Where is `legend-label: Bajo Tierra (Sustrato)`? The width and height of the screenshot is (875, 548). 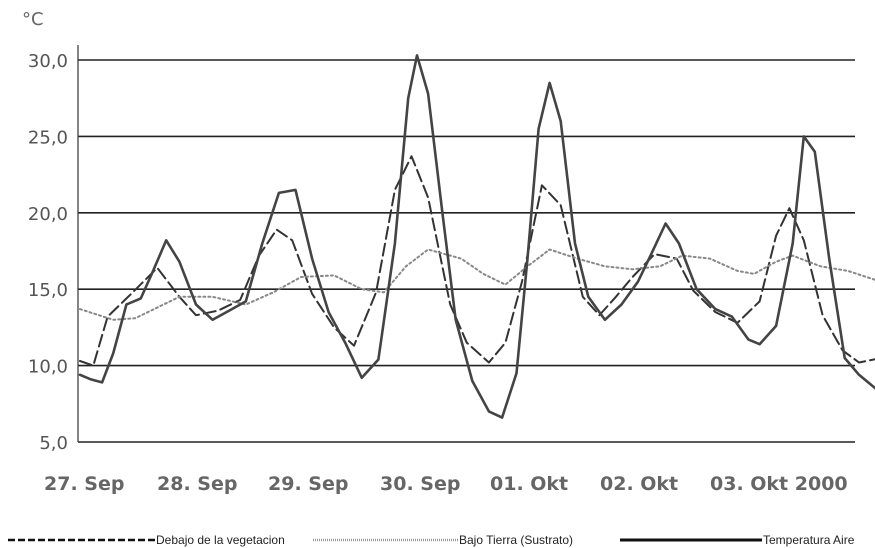 legend-label: Bajo Tierra (Sustrato) is located at coordinates (516, 540).